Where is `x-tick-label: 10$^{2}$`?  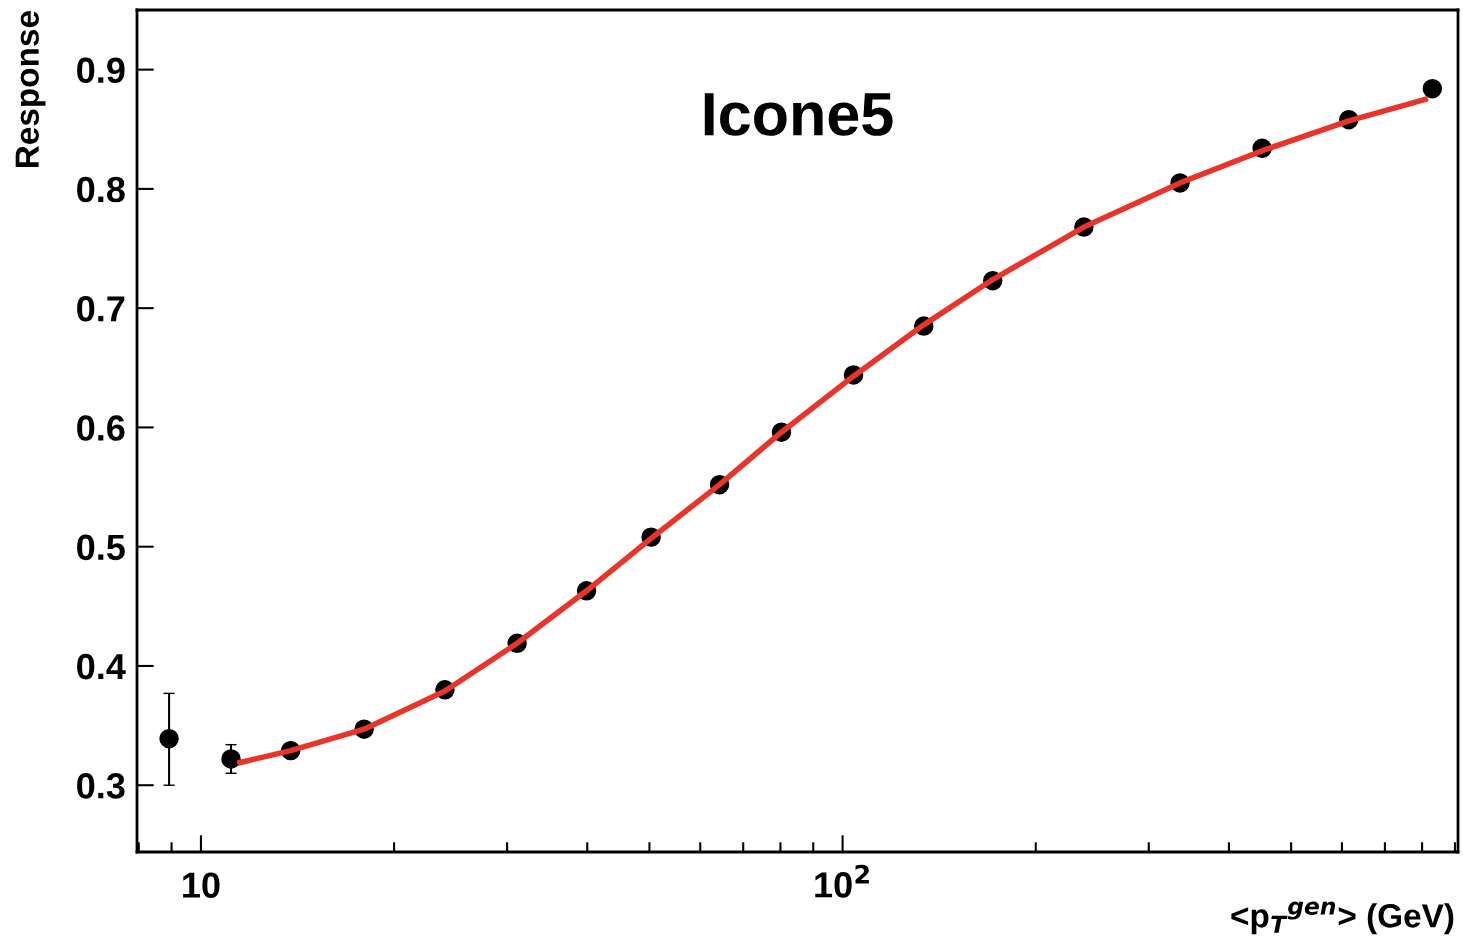
x-tick-label: 10$^{2}$ is located at coordinates (842, 881).